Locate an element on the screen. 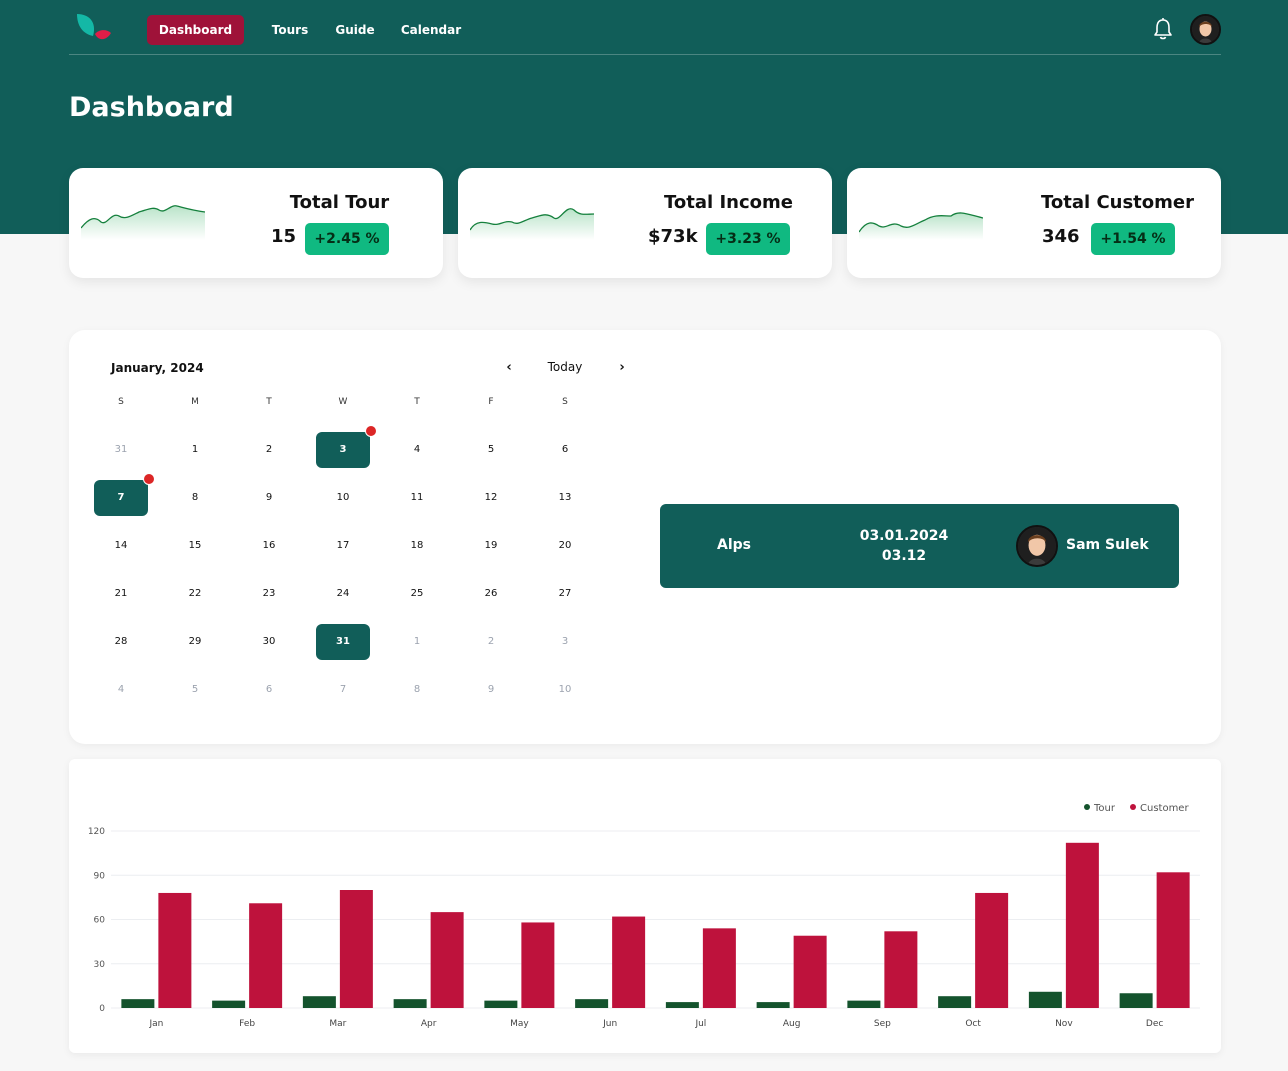 The image size is (1288, 1071). nav-tours: Tours is located at coordinates (290, 30).